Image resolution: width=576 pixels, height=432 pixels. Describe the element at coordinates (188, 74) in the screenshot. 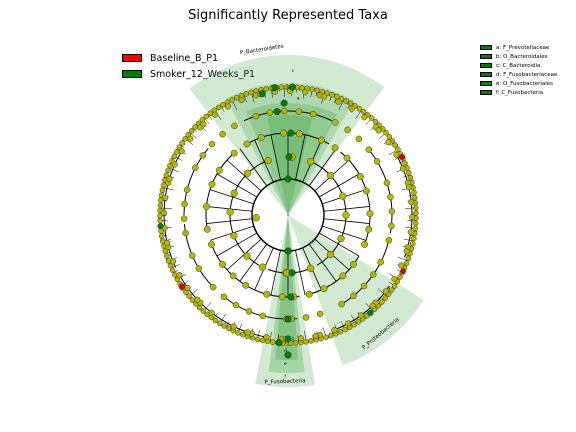

I see `legend-entry-smoker: Smoker_12_Weeks_P1` at that location.